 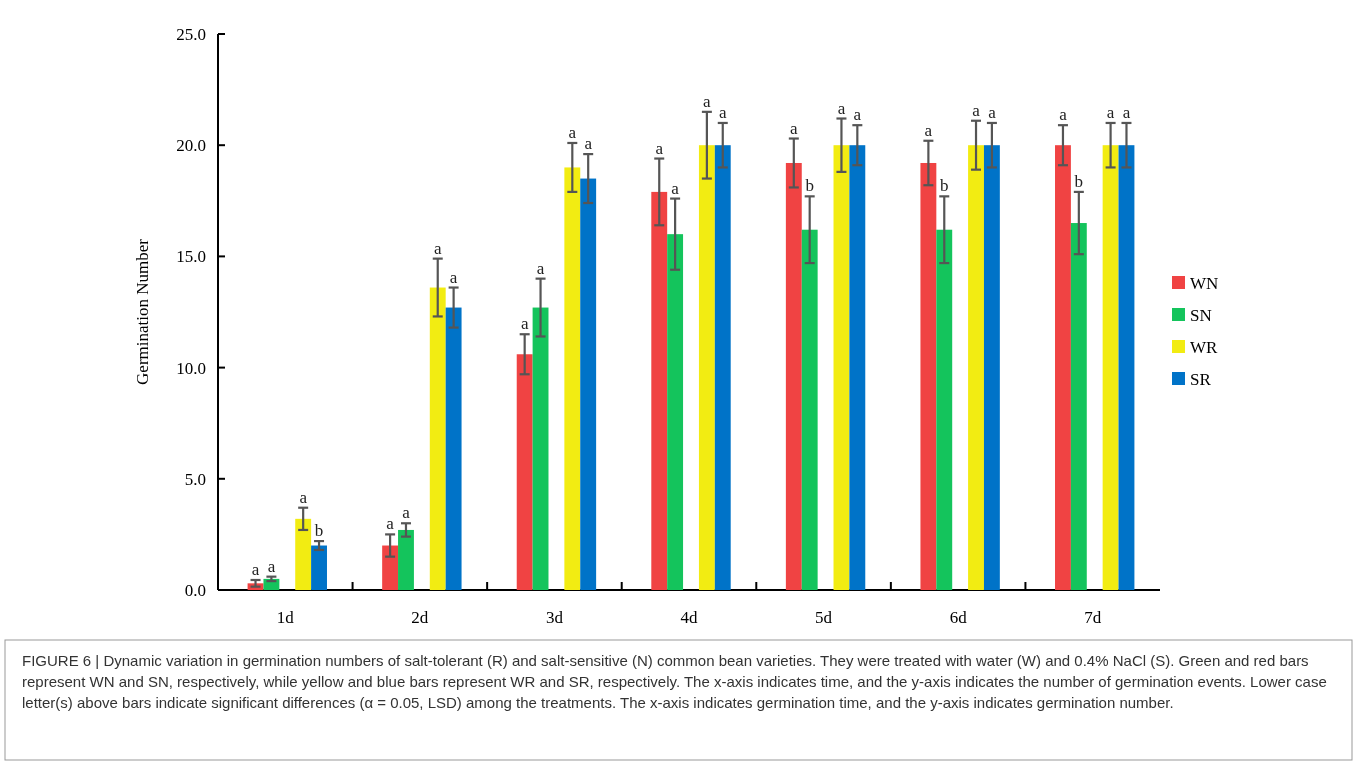 I want to click on y-tick-label: 10.0, so click(x=191, y=368).